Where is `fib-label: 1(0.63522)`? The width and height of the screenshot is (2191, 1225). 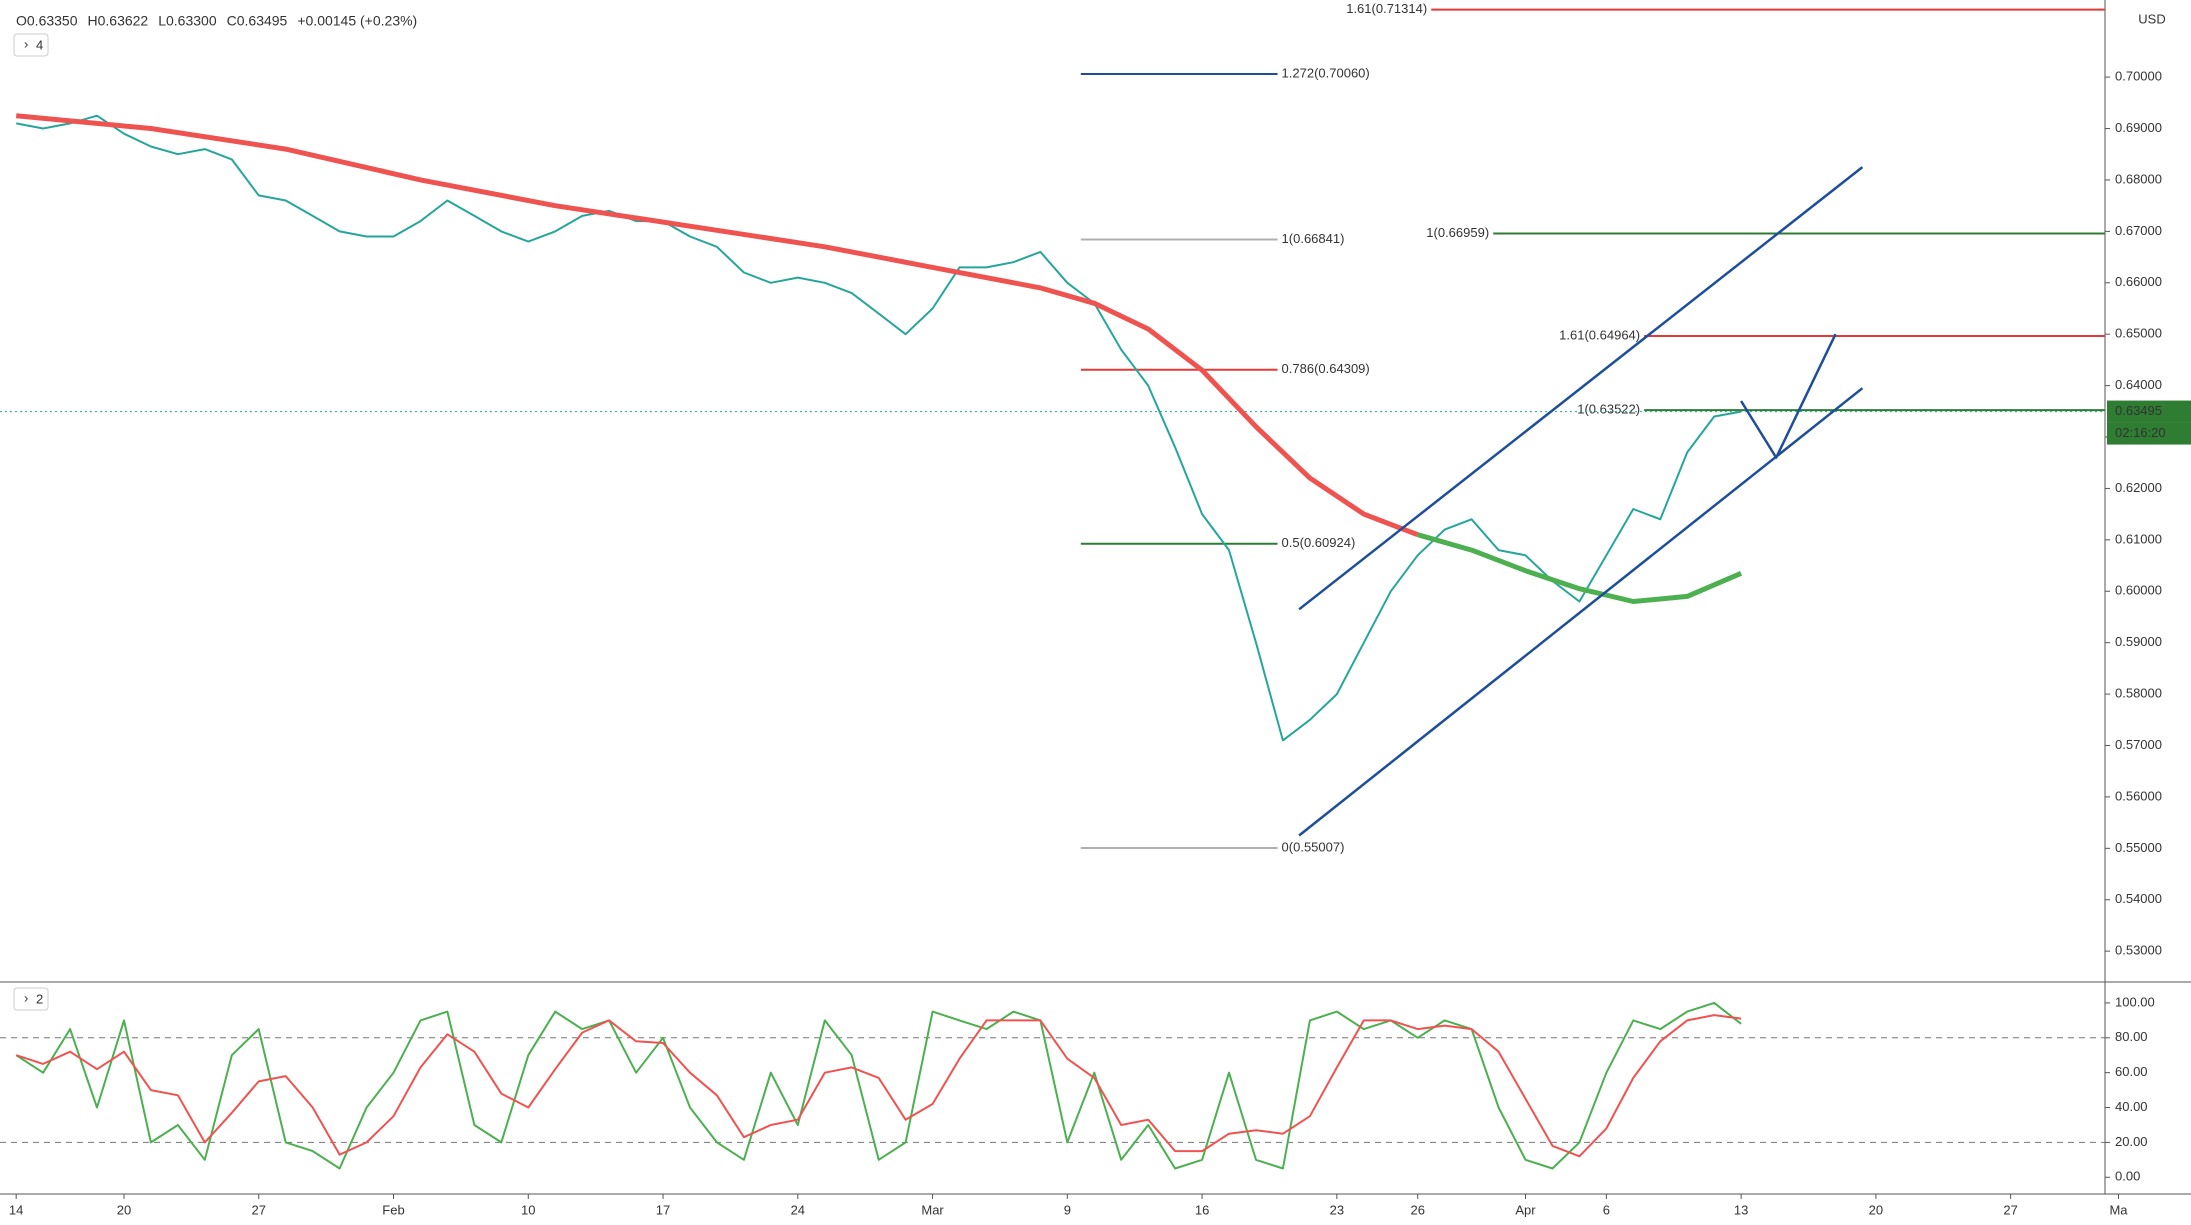 fib-label: 1(0.63522) is located at coordinates (1608, 409).